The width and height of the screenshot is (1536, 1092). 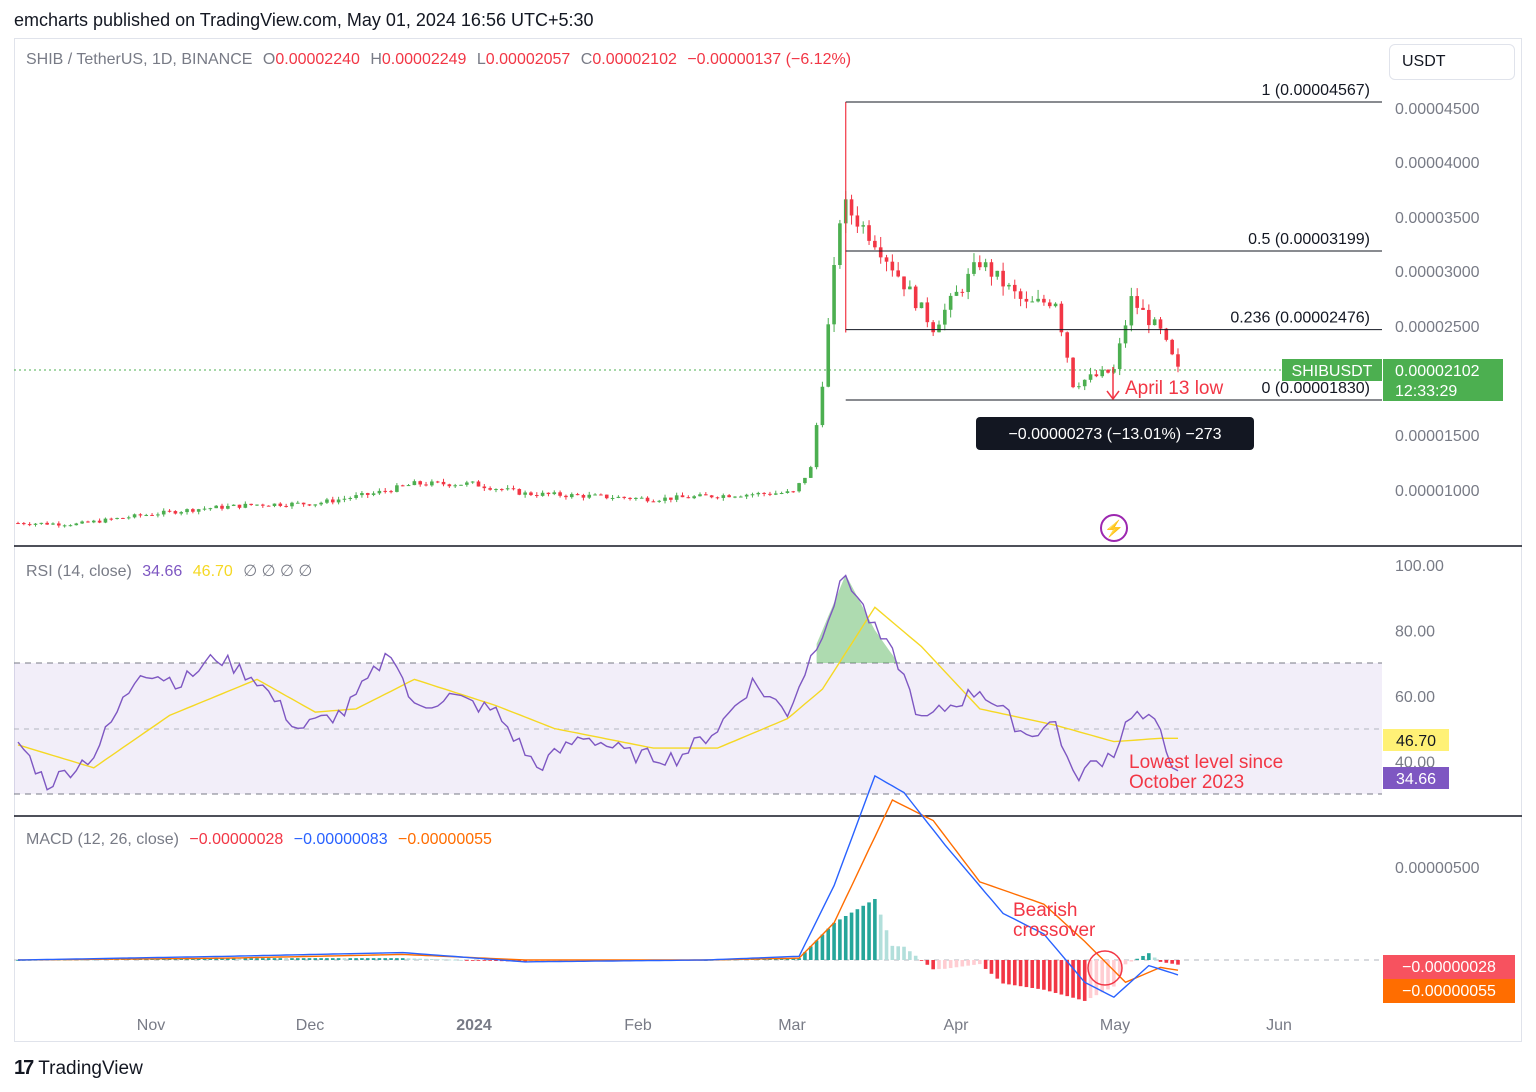 What do you see at coordinates (90, 1068) in the screenshot?
I see `tradingview-wordmark: TradingView` at bounding box center [90, 1068].